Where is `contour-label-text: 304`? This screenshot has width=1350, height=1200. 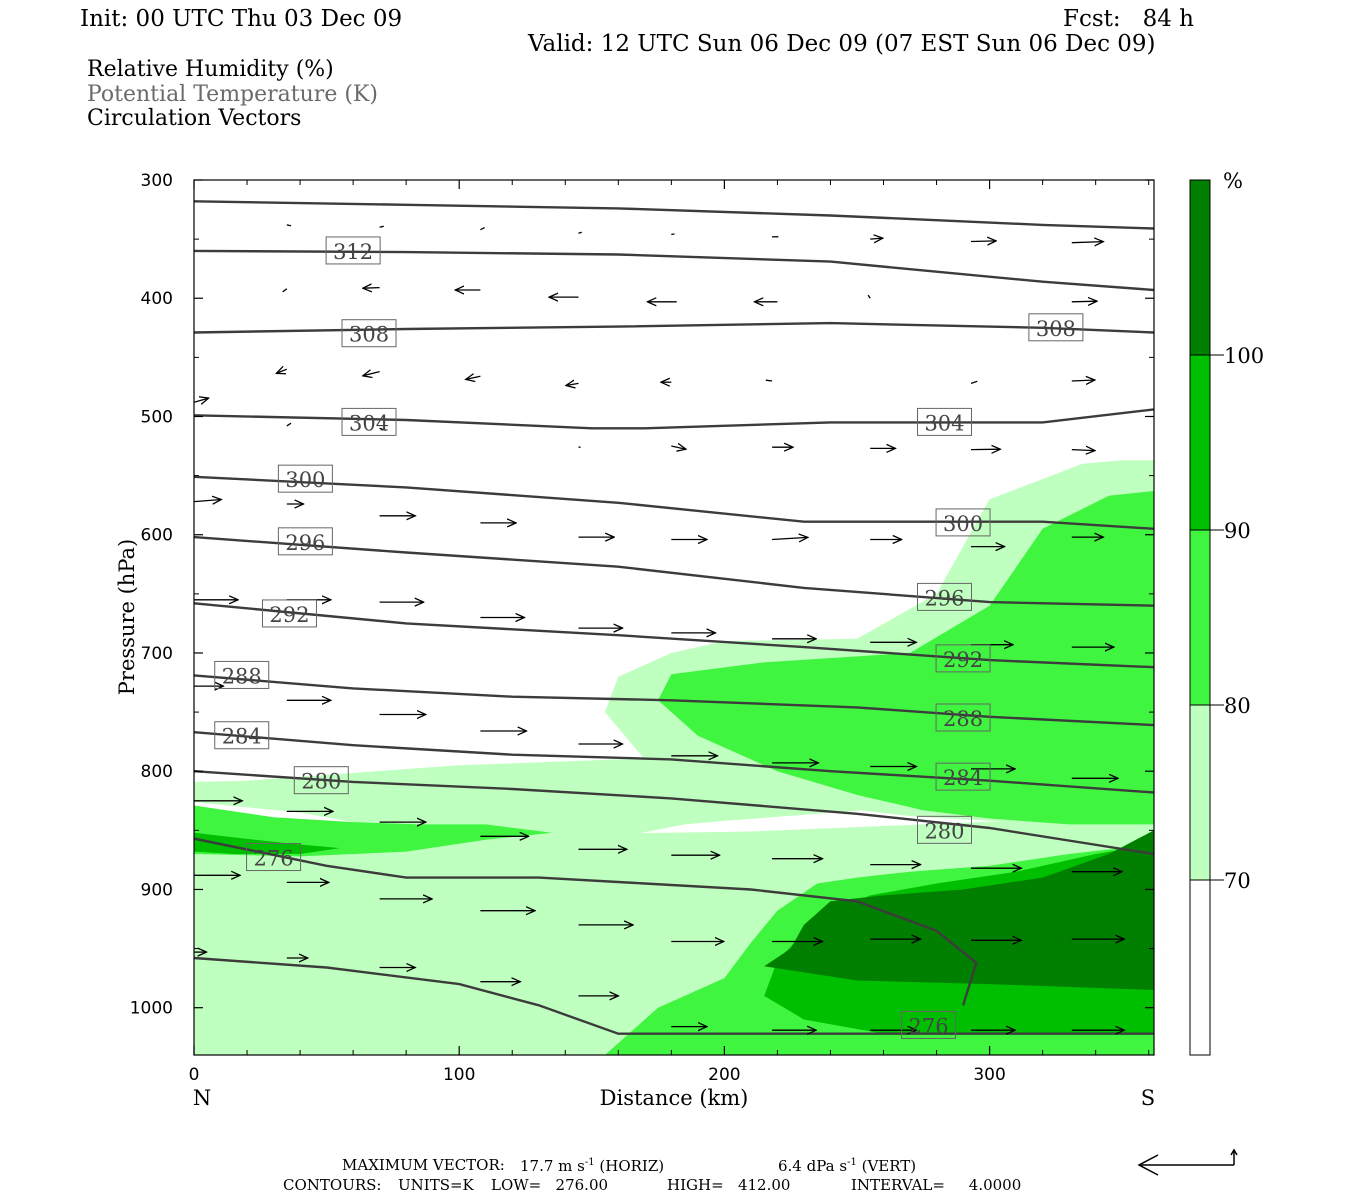 contour-label-text: 304 is located at coordinates (369, 423).